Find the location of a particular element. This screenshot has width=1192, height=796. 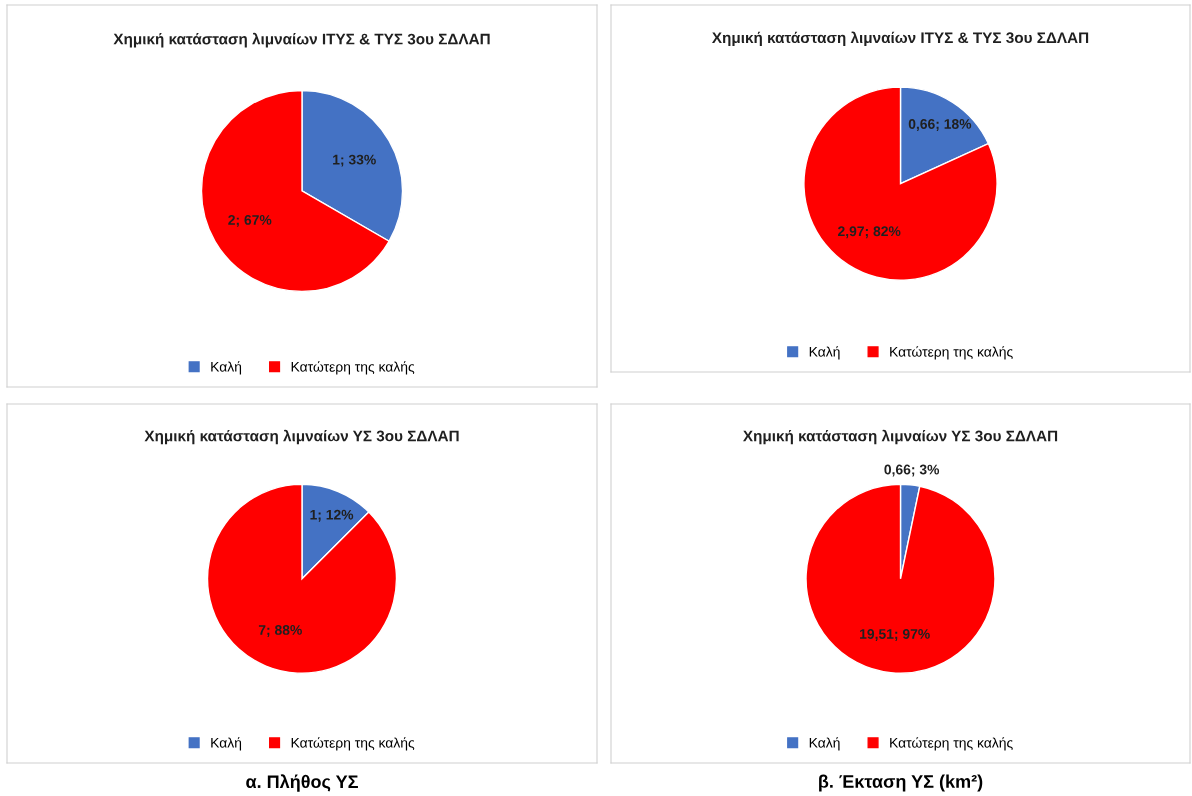

data-label: 0,66; 18% is located at coordinates (940, 125).